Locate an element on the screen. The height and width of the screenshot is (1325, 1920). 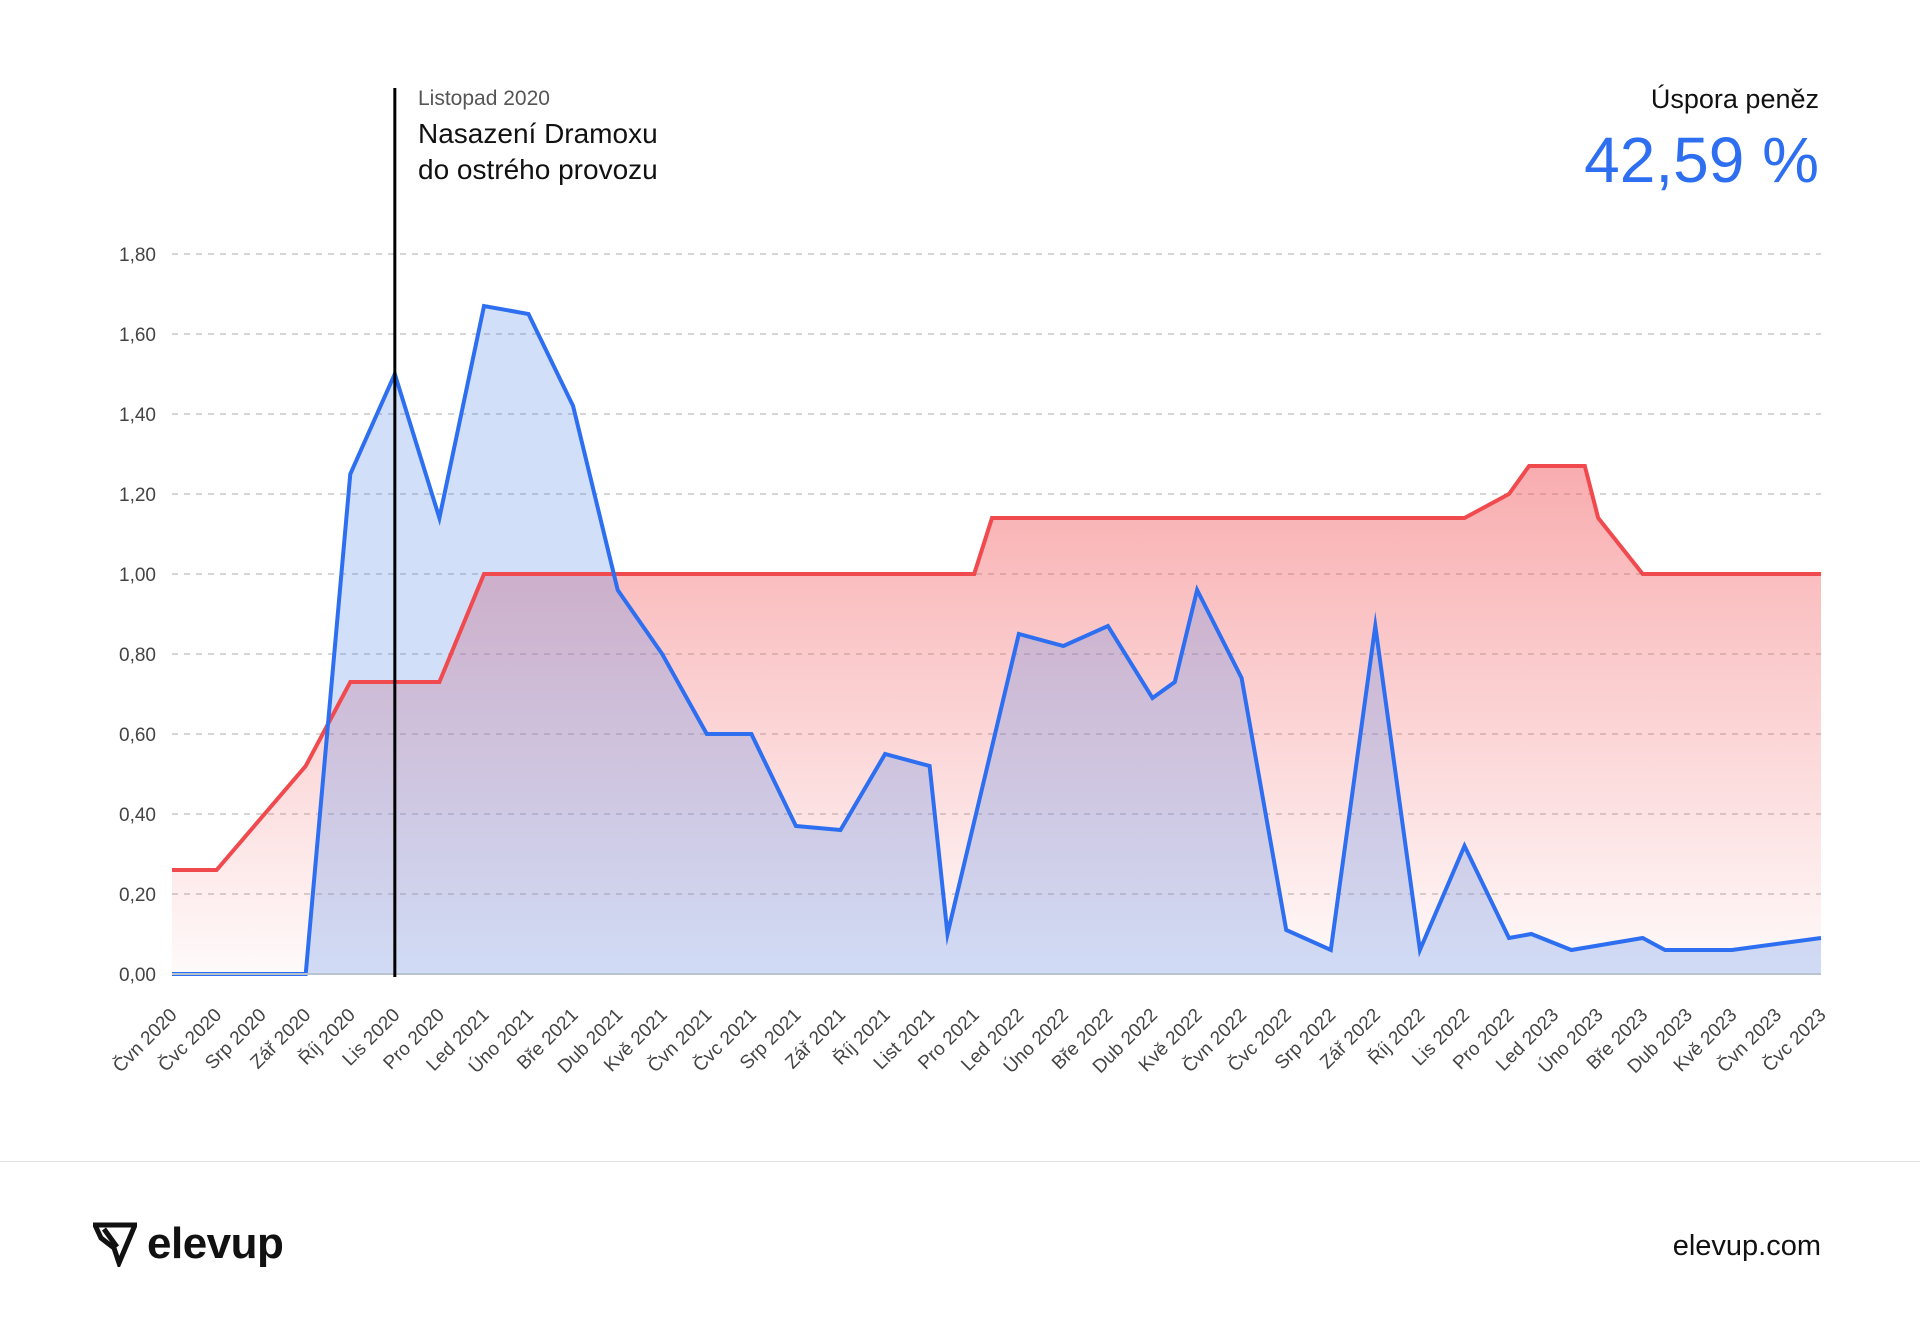
y-tick-label: 0,00 is located at coordinates (137, 975).